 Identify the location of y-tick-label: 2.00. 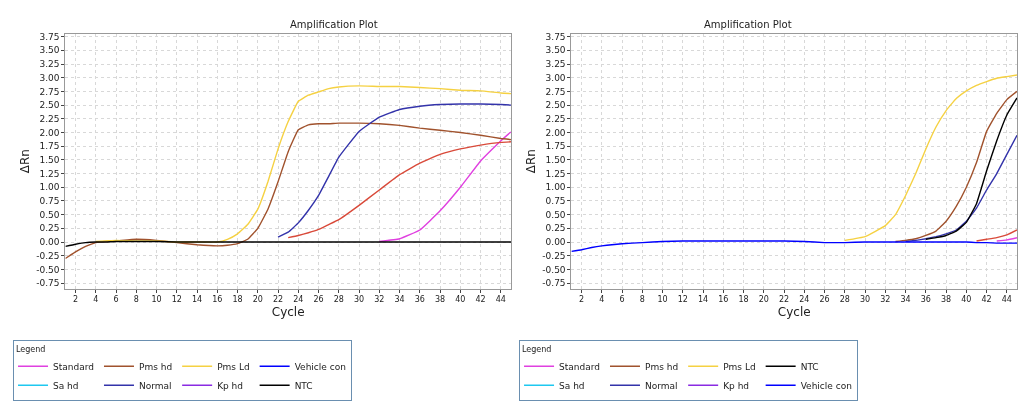
(49, 132).